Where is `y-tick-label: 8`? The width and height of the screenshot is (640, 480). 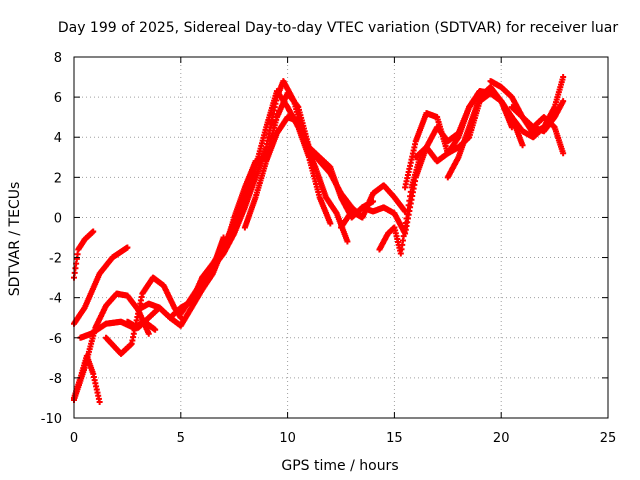 y-tick-label: 8 is located at coordinates (58, 58).